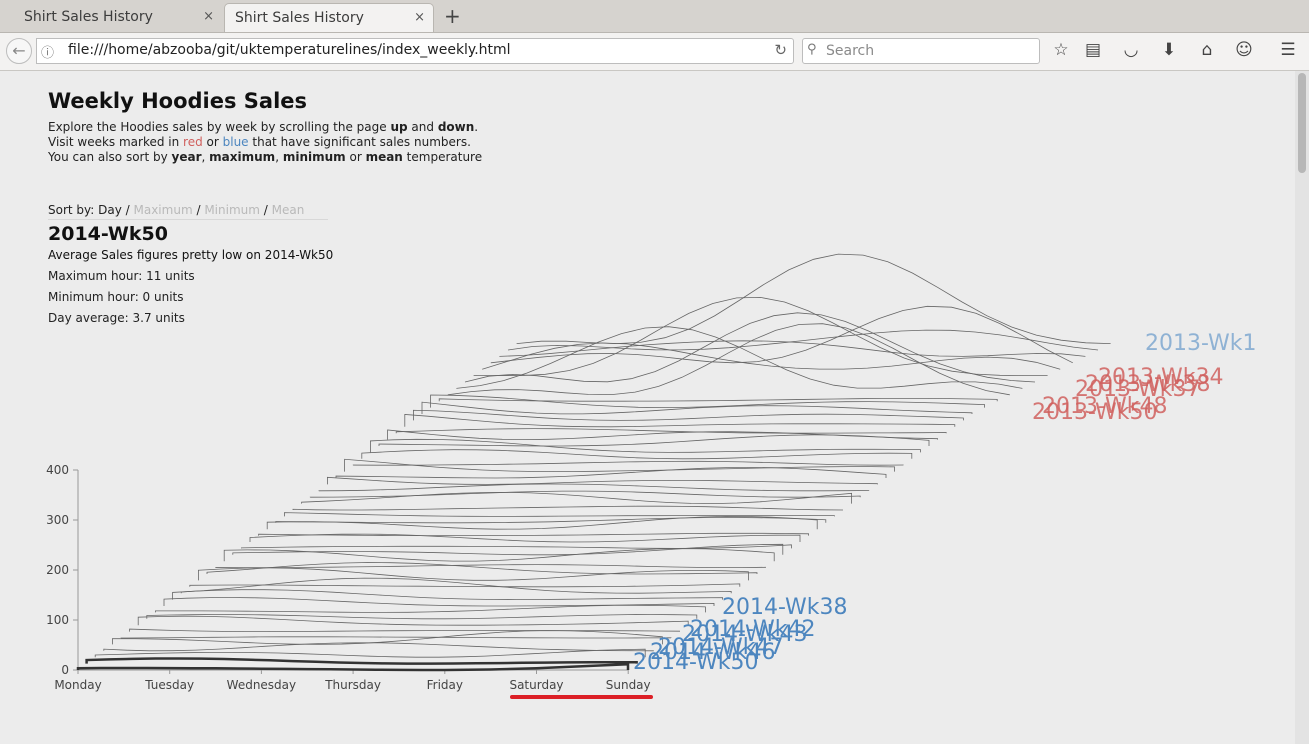 The image size is (1309, 744). What do you see at coordinates (116, 297) in the screenshot?
I see `stat-min: Minimum hour: 0 units` at bounding box center [116, 297].